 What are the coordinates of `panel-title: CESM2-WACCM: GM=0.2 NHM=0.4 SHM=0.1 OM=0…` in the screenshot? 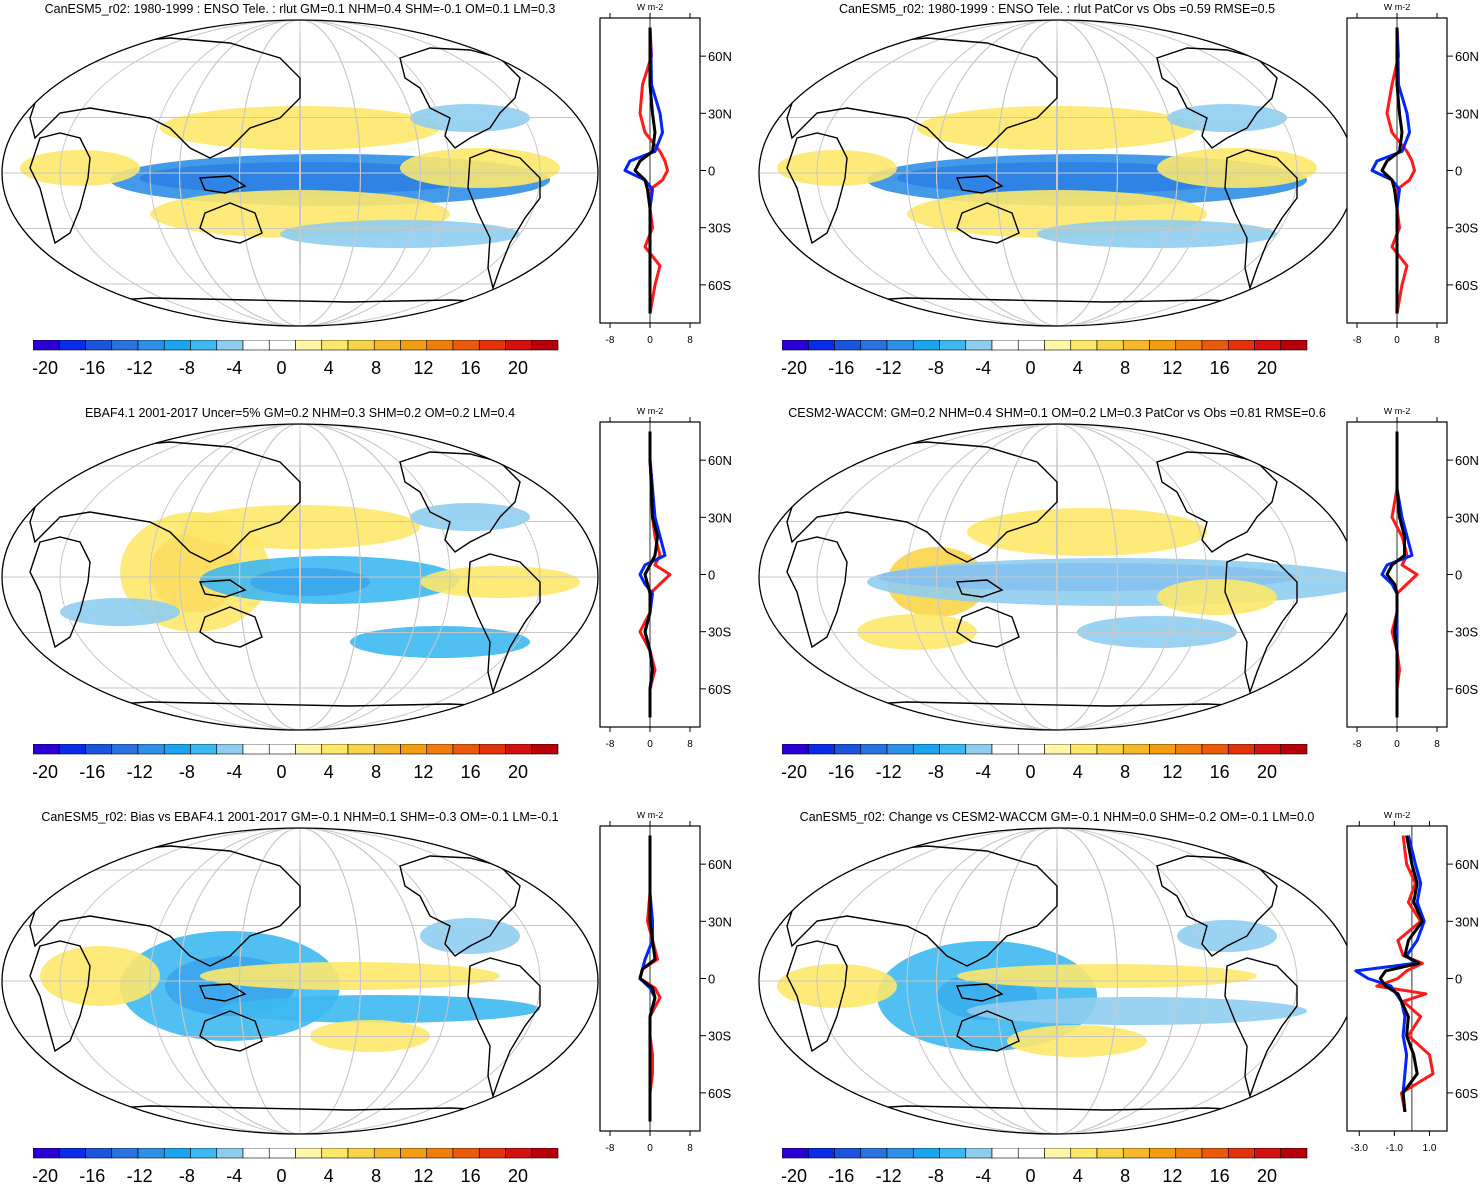 It's located at (1057, 413).